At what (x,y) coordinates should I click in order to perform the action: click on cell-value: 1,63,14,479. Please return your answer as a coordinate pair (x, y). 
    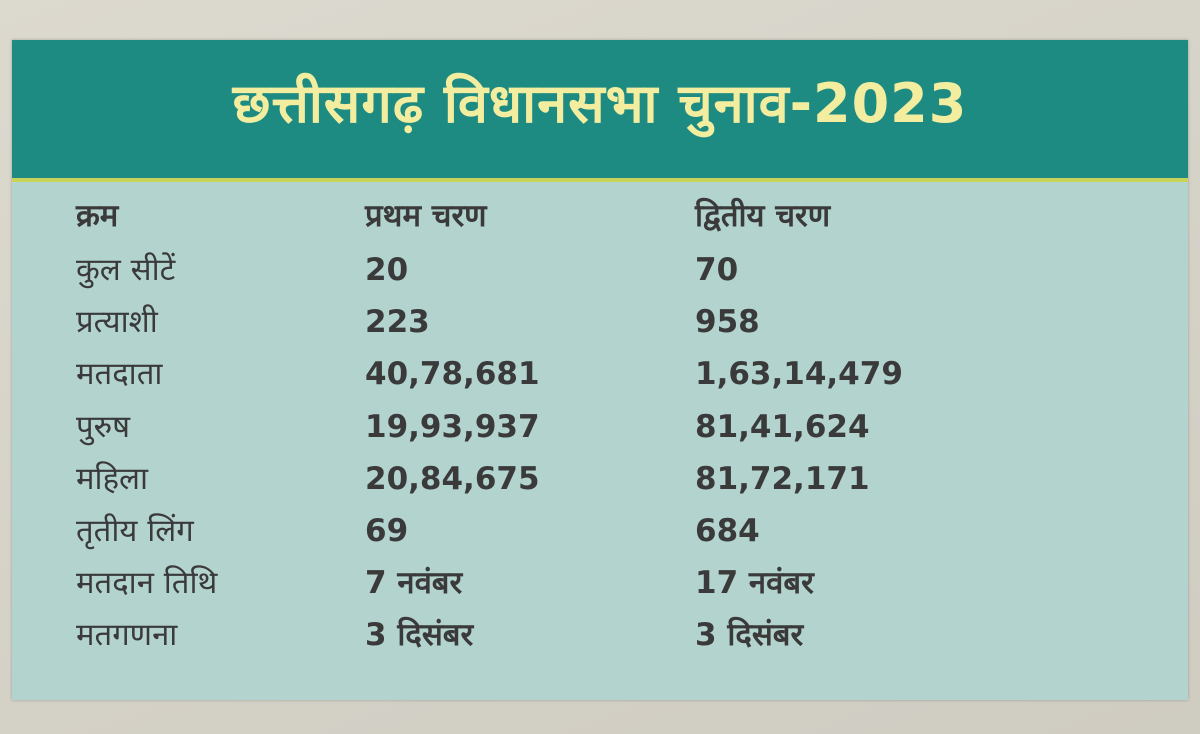
    Looking at the image, I should click on (799, 374).